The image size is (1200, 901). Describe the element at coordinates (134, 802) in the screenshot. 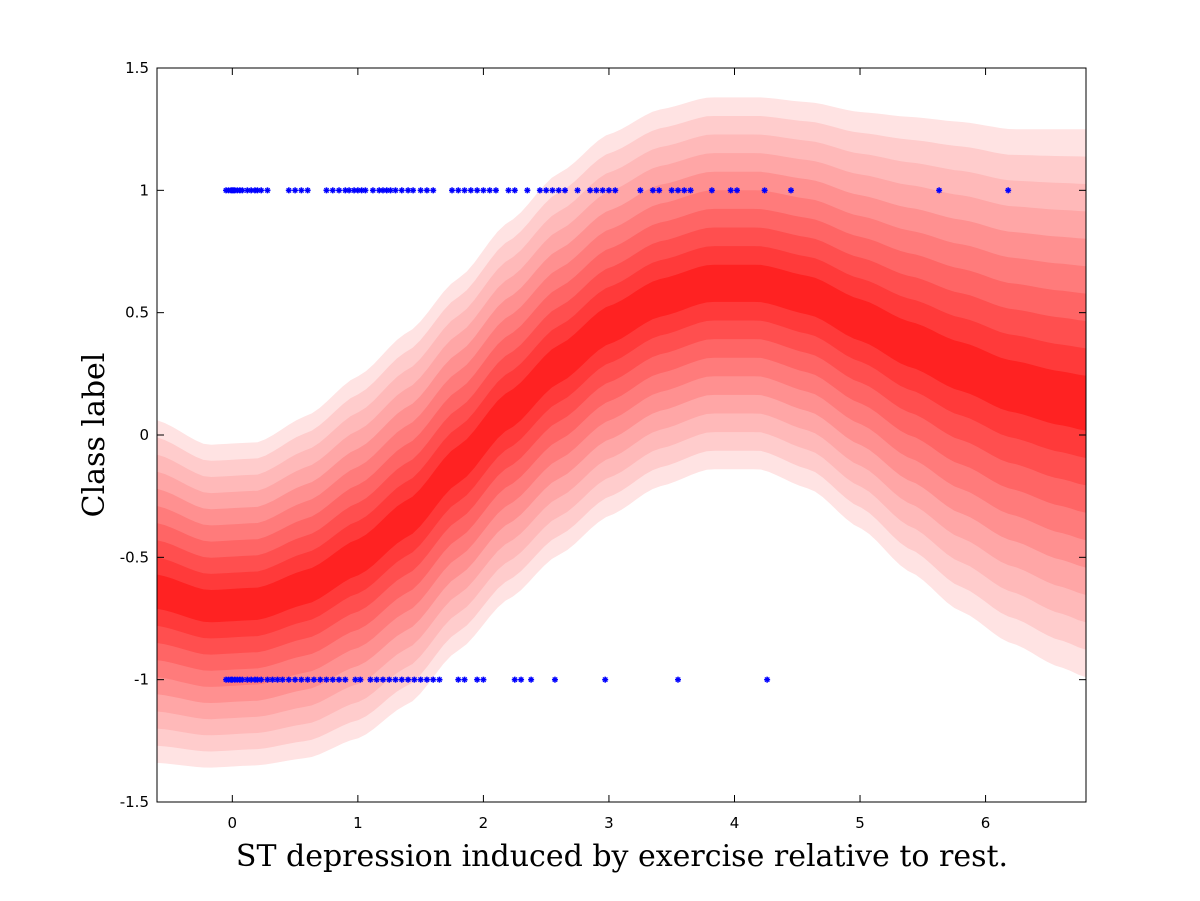

I see `y-tick-label: -1.5` at that location.